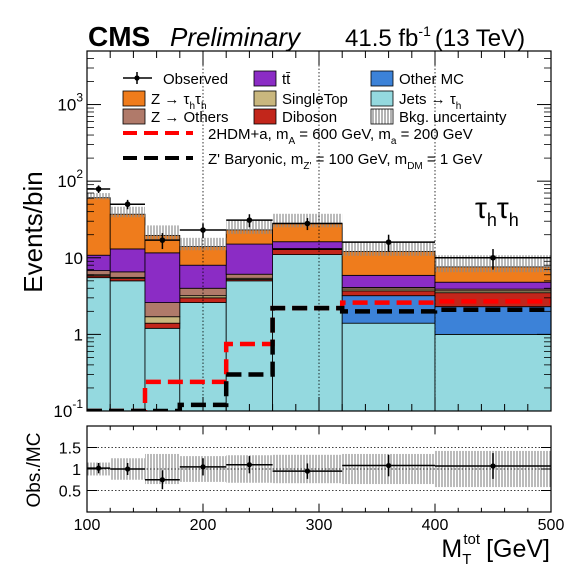 This screenshot has width=580, height=566. Describe the element at coordinates (319, 525) in the screenshot. I see `x-tick-label-2: 300` at that location.